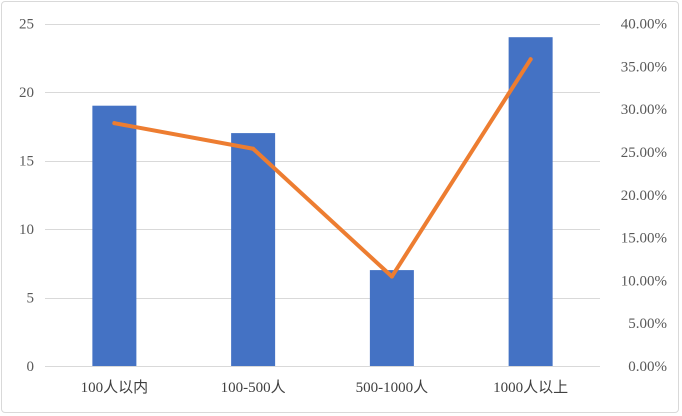 The width and height of the screenshot is (682, 416). I want to click on category-label: 100-500人, so click(253, 387).